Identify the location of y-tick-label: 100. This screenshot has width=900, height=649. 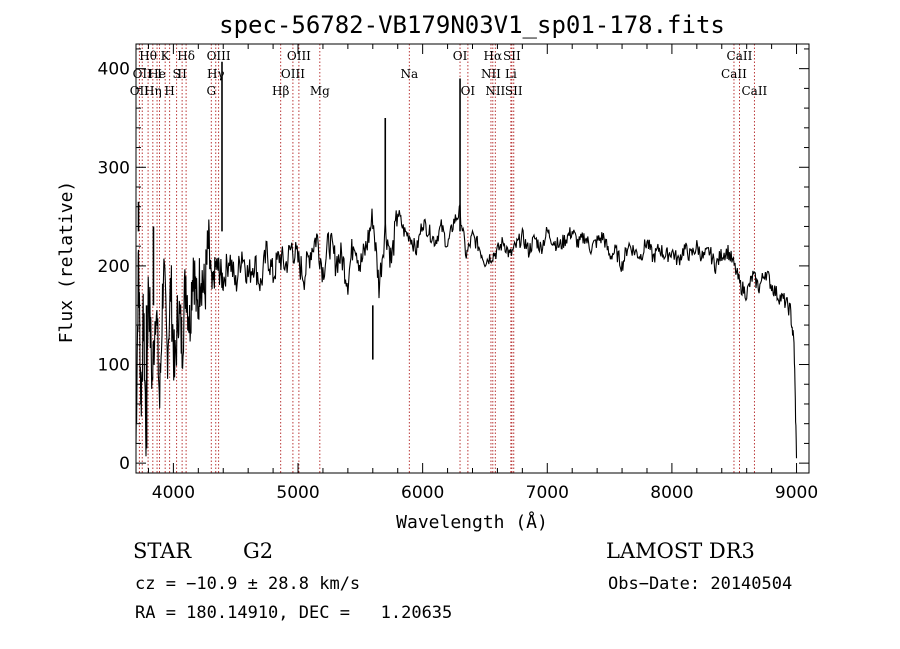
(114, 366).